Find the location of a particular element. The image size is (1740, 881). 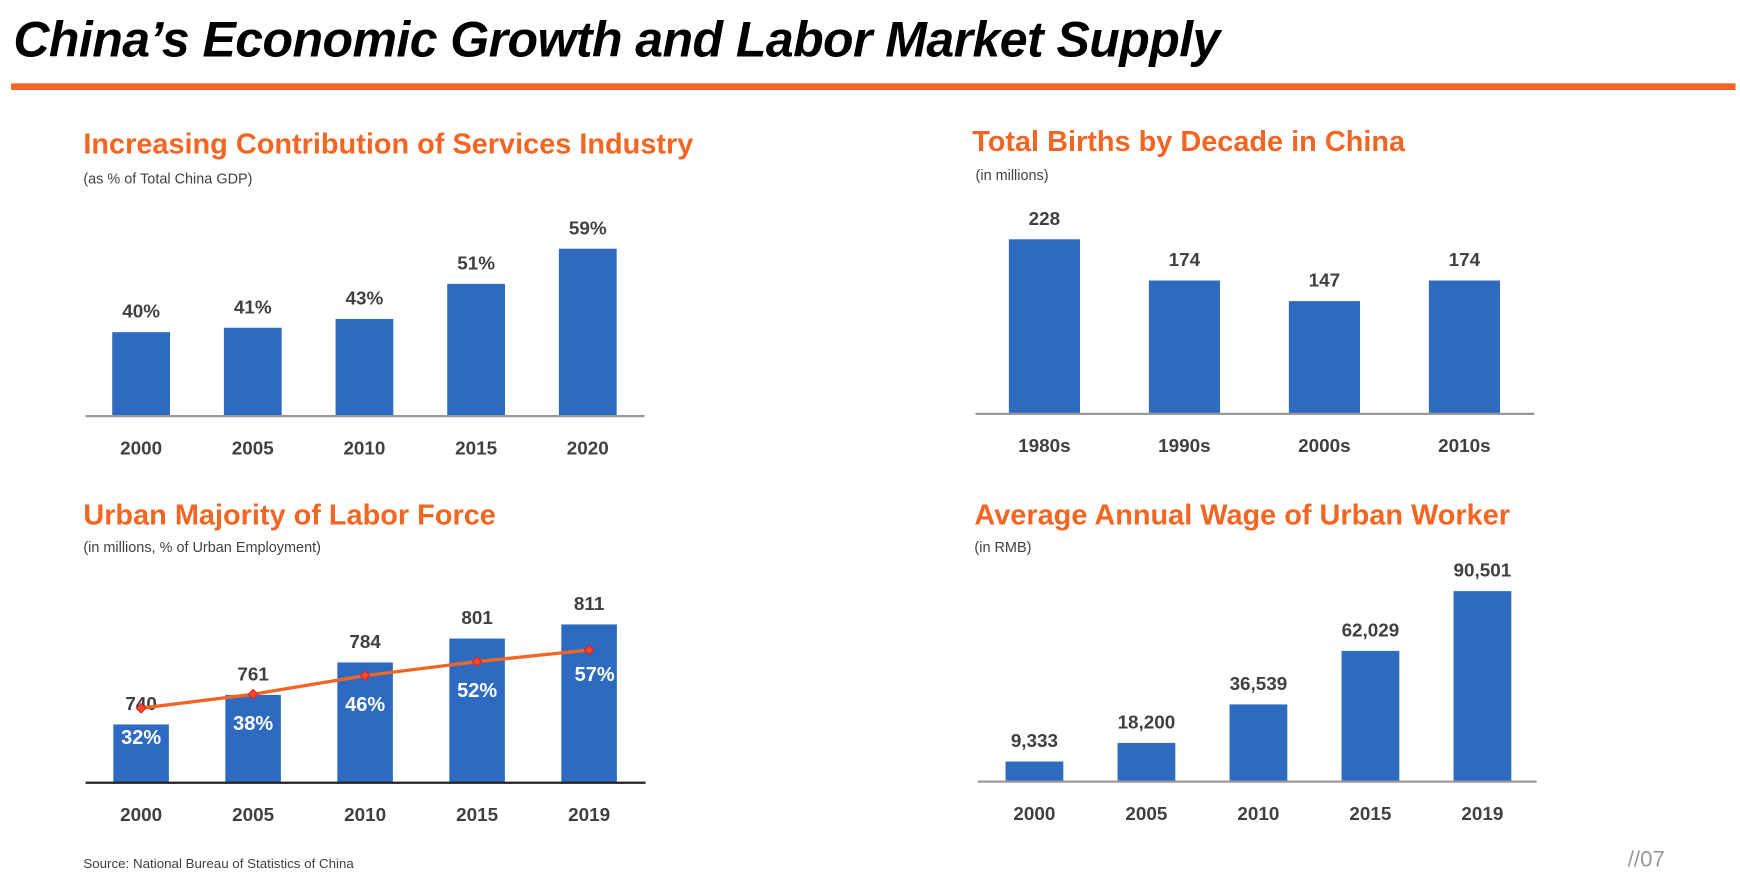

bar-value-label: 43% is located at coordinates (365, 299).